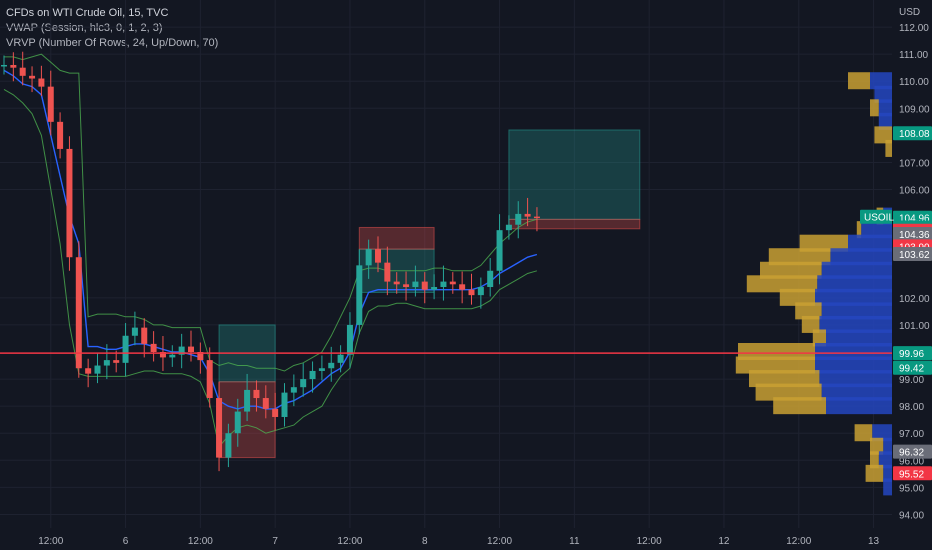  I want to click on y-tick-label: 112.00, so click(914, 28).